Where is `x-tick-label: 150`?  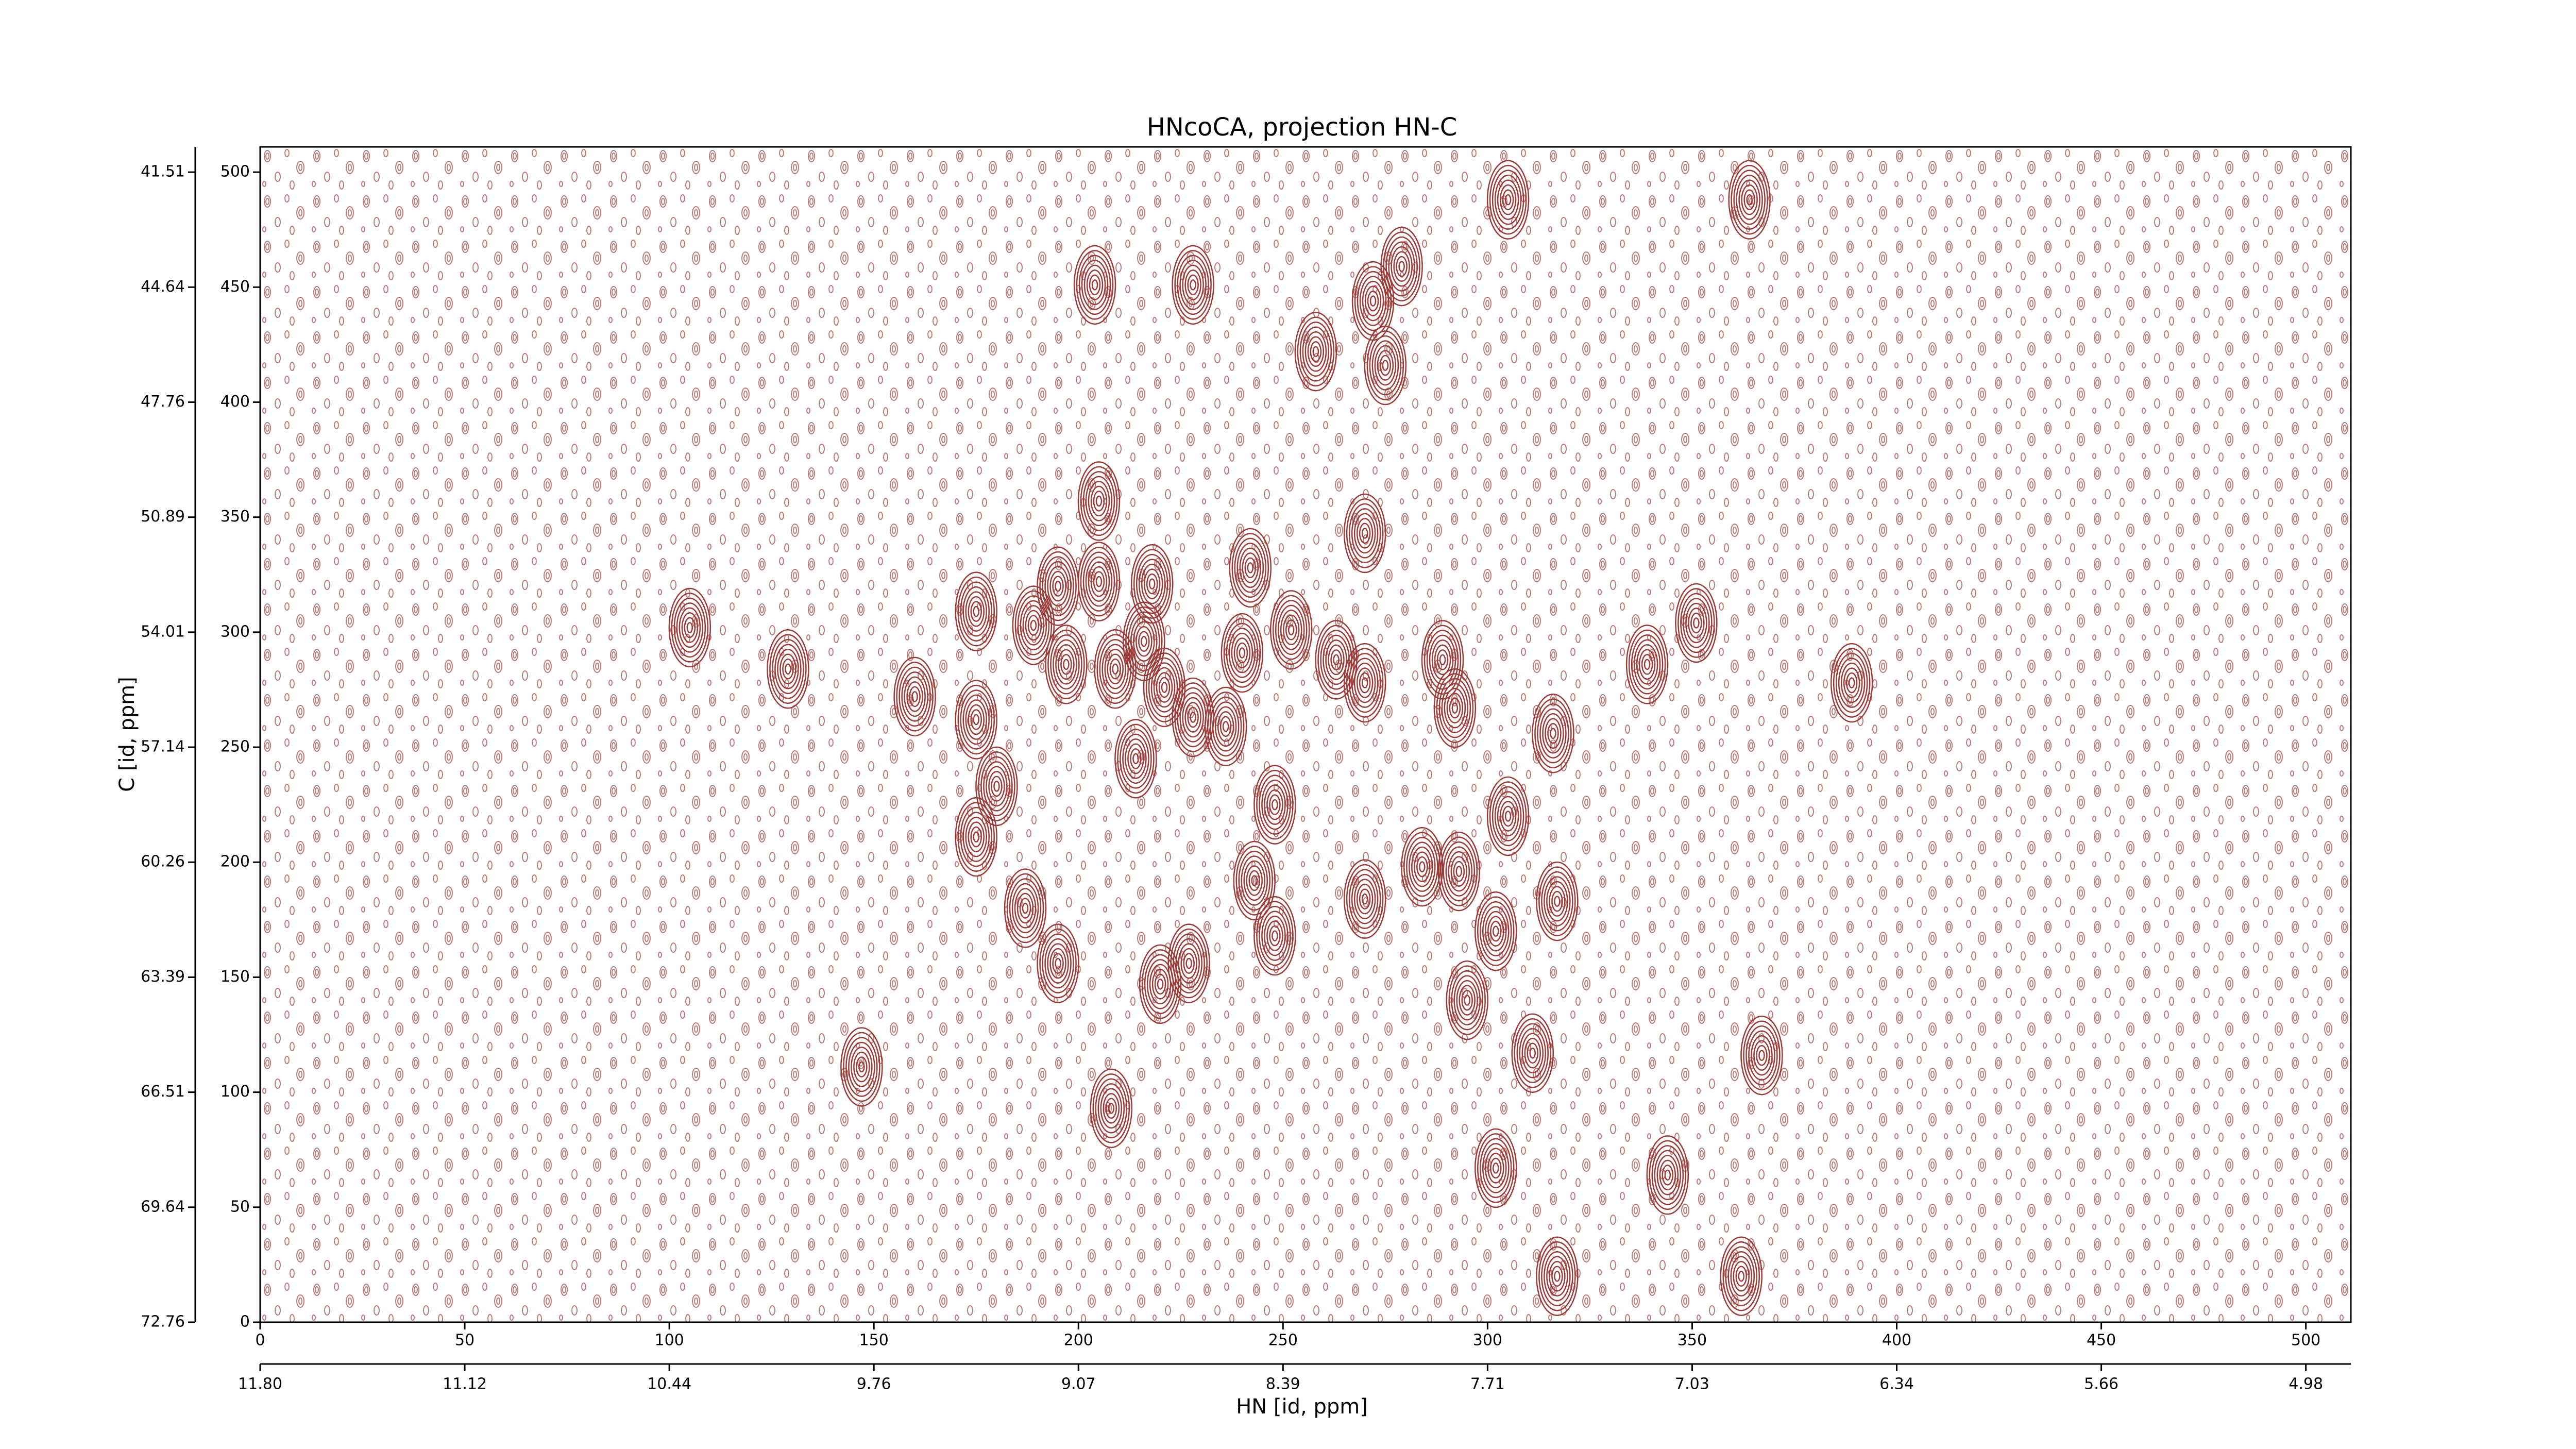 x-tick-label: 150 is located at coordinates (874, 1341).